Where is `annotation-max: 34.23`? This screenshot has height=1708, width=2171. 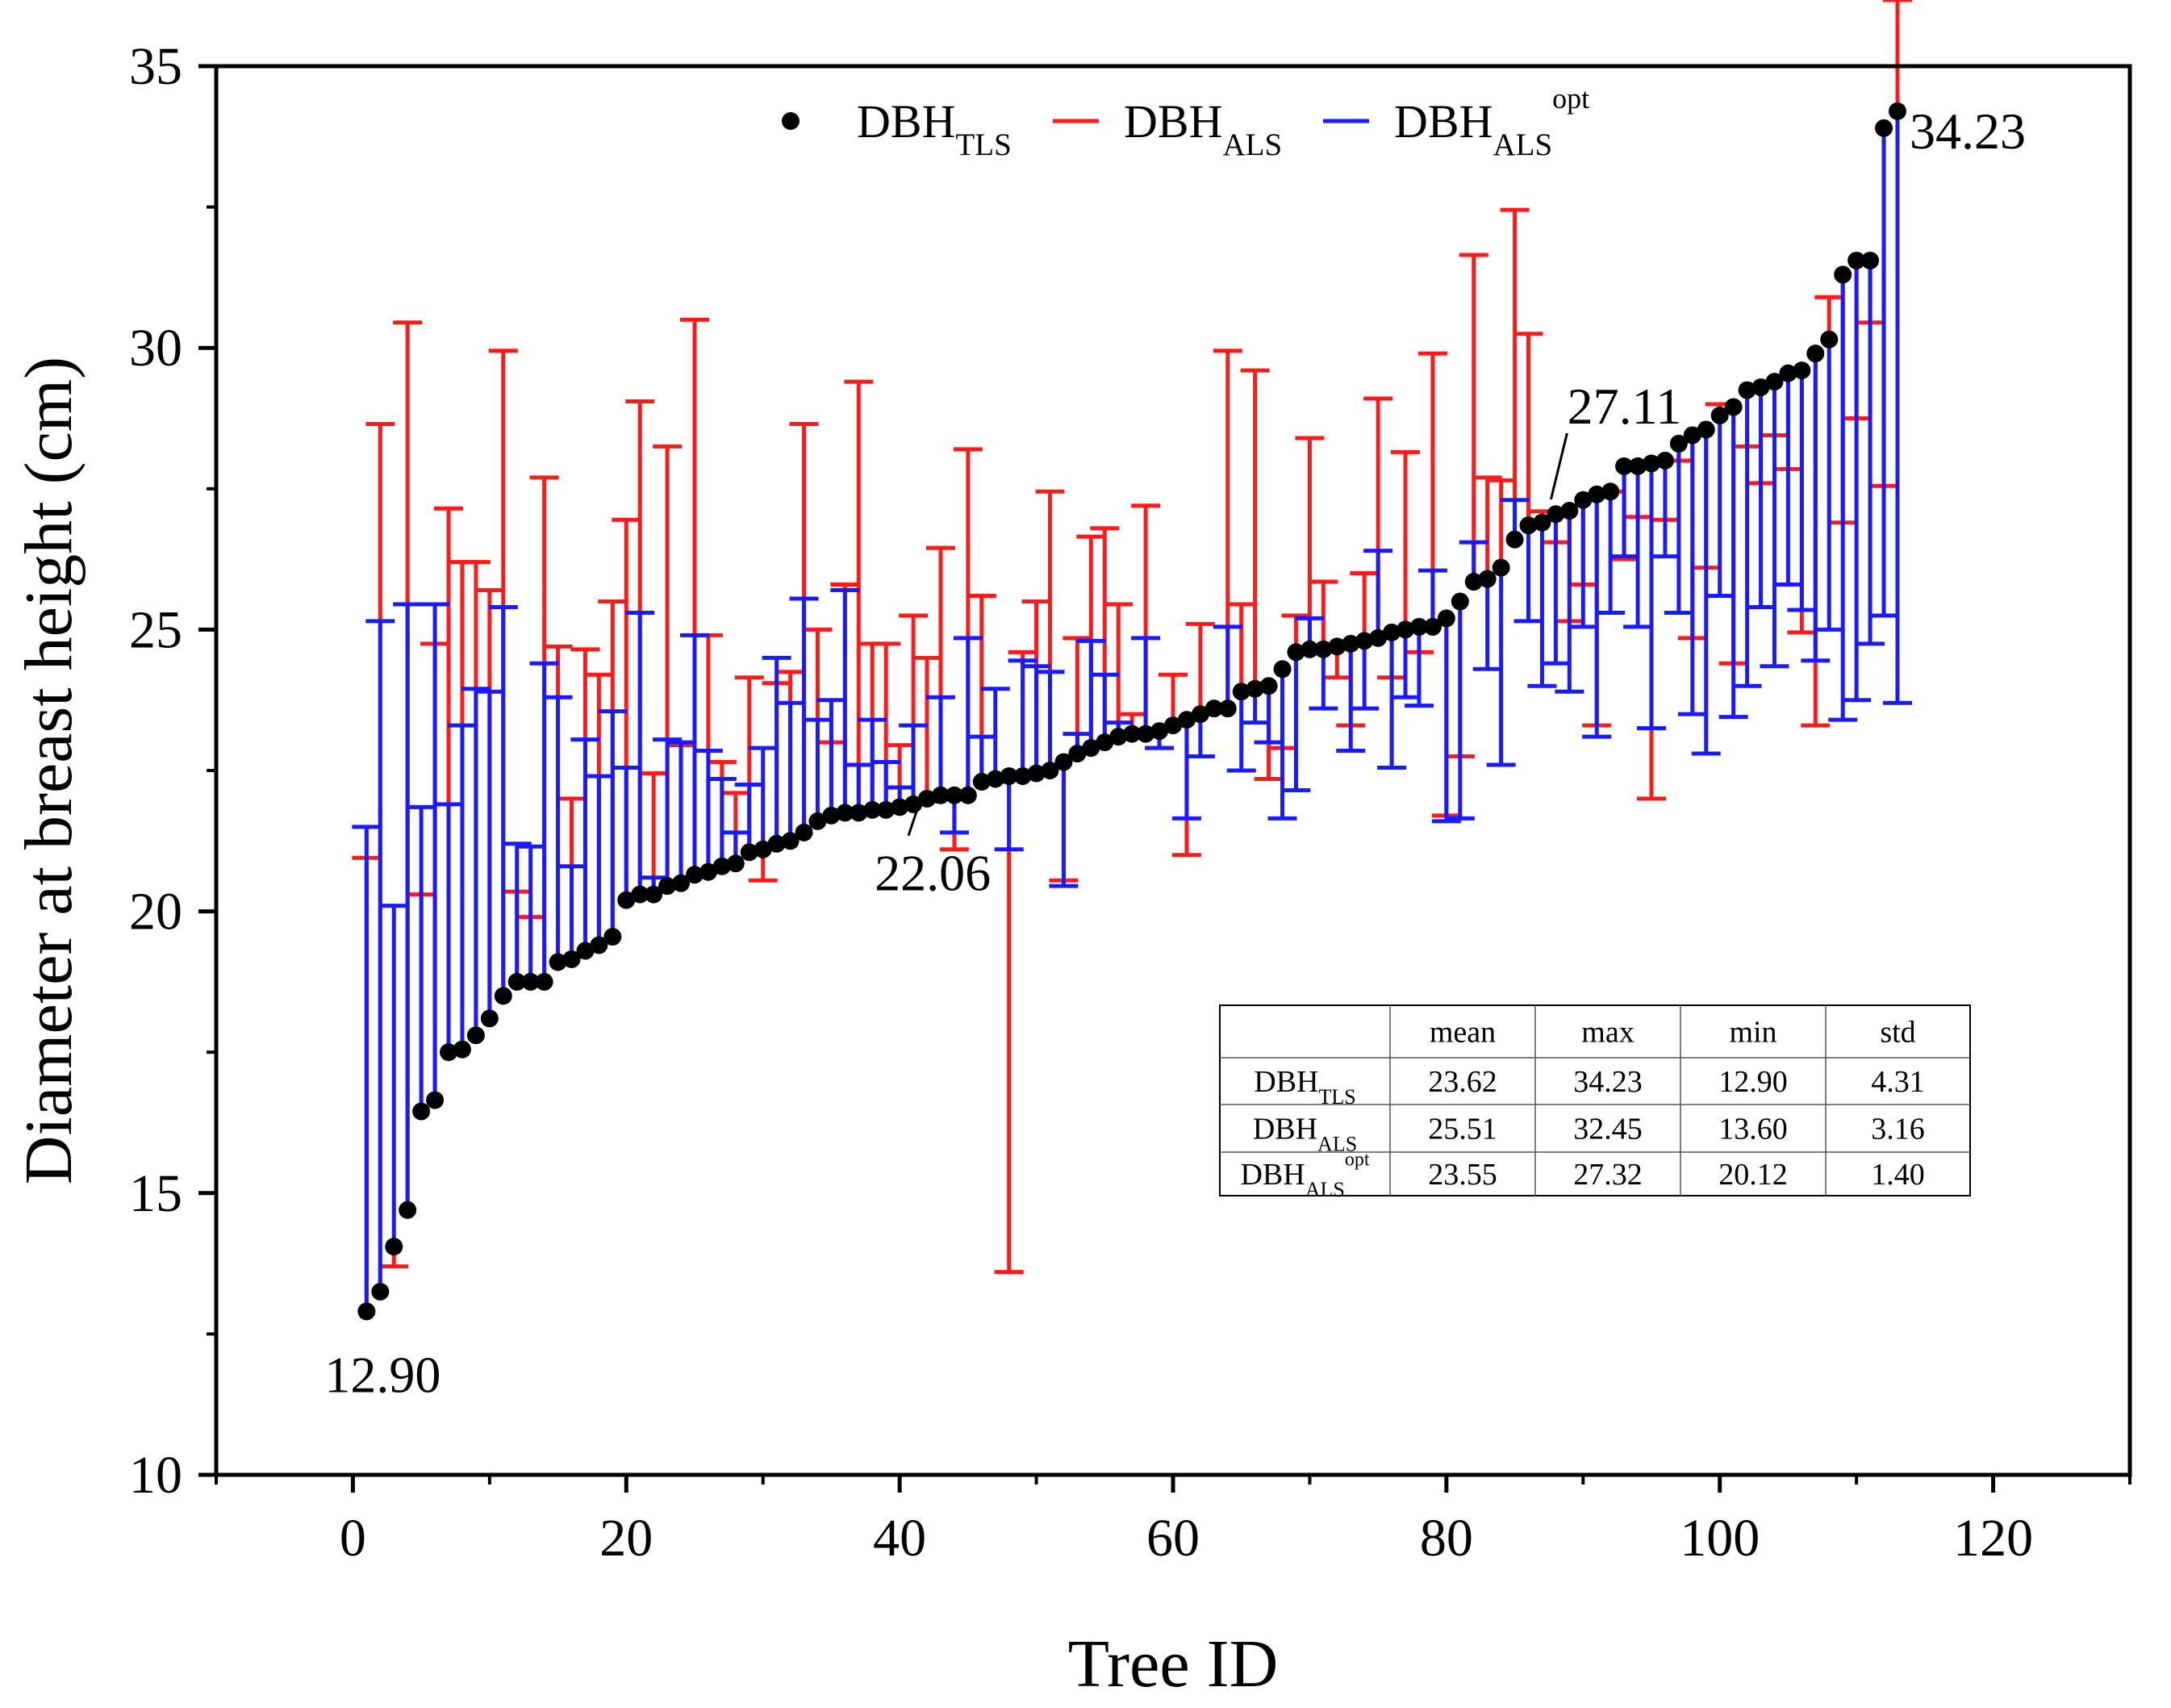 annotation-max: 34.23 is located at coordinates (1968, 131).